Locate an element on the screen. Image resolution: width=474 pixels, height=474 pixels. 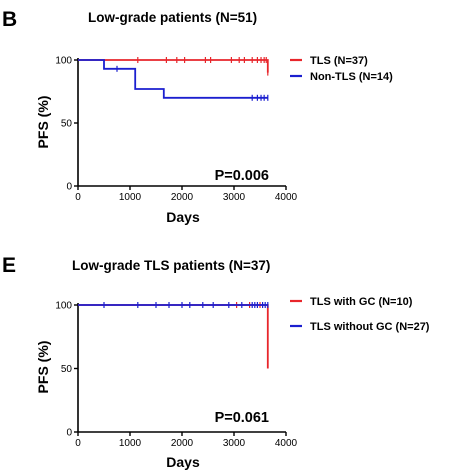
chart-title: Low-grade TLS patients (N=37) is located at coordinates (171, 265).